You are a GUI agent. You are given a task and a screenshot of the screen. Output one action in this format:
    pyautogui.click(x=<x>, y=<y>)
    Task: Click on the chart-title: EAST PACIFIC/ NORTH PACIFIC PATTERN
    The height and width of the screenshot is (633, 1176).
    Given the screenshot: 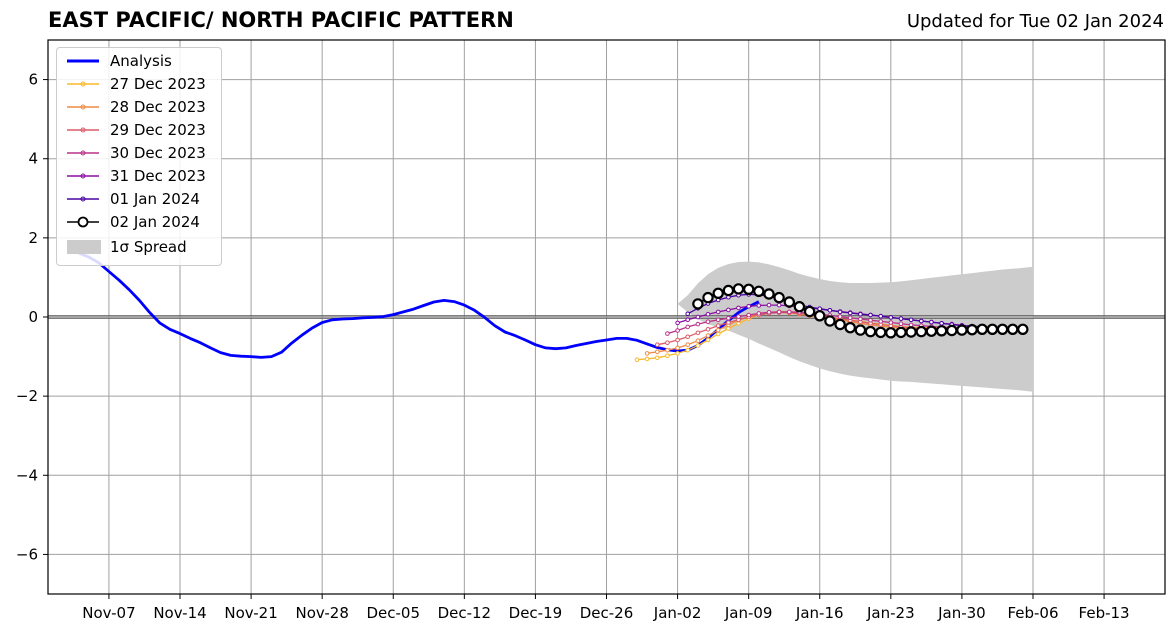 What is the action you would take?
    pyautogui.click(x=281, y=20)
    